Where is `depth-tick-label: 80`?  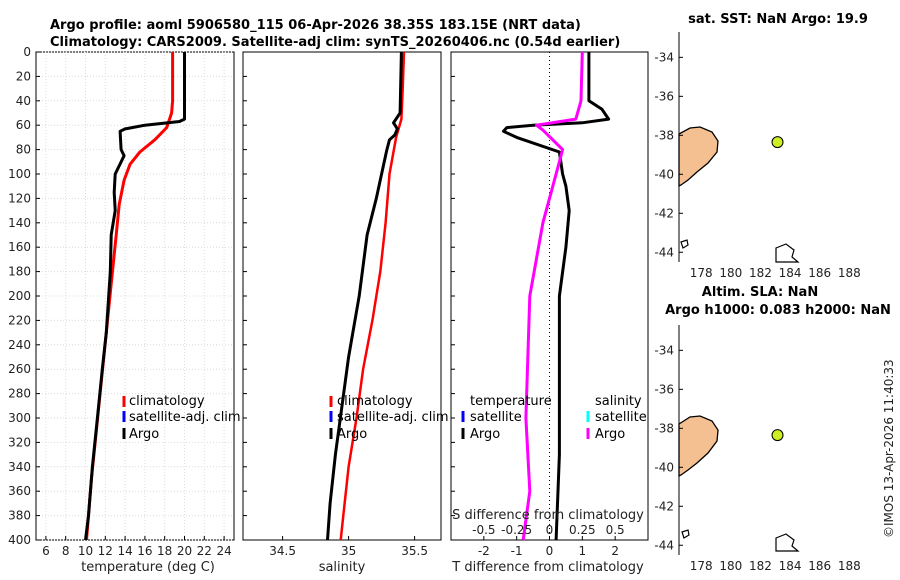 depth-tick-label: 80 is located at coordinates (23, 150).